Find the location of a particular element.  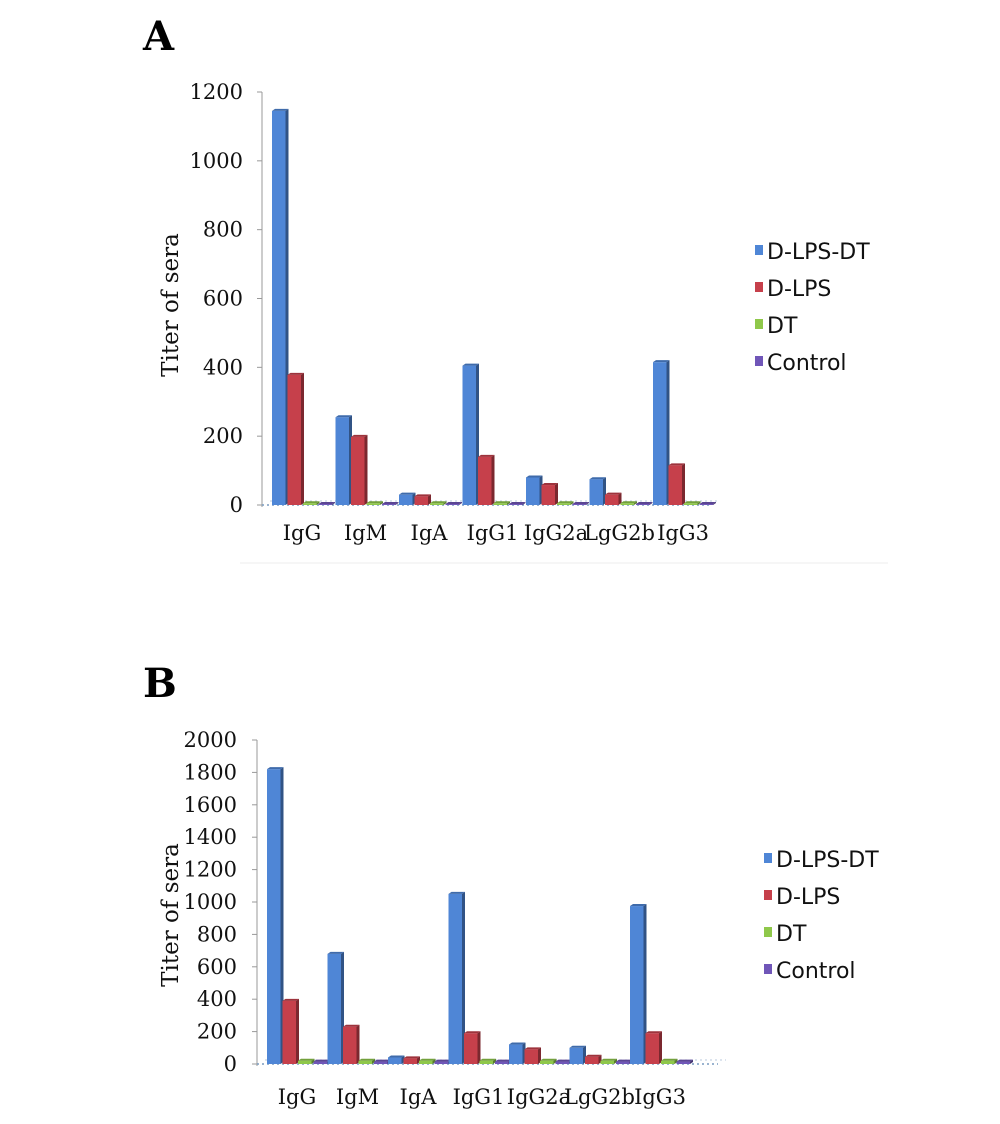

legend-label: D-LPS is located at coordinates (799, 289).